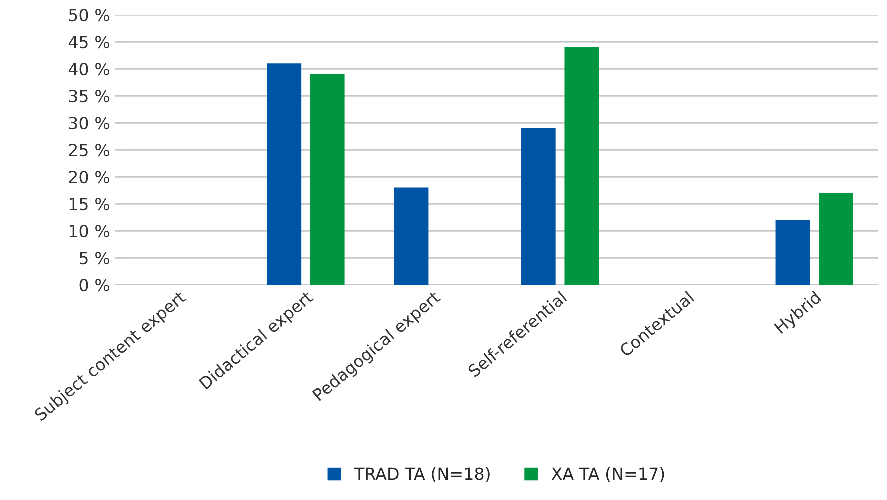 The width and height of the screenshot is (887, 500). Describe the element at coordinates (95, 285) in the screenshot. I see `y-tick-label: 0 %` at that location.